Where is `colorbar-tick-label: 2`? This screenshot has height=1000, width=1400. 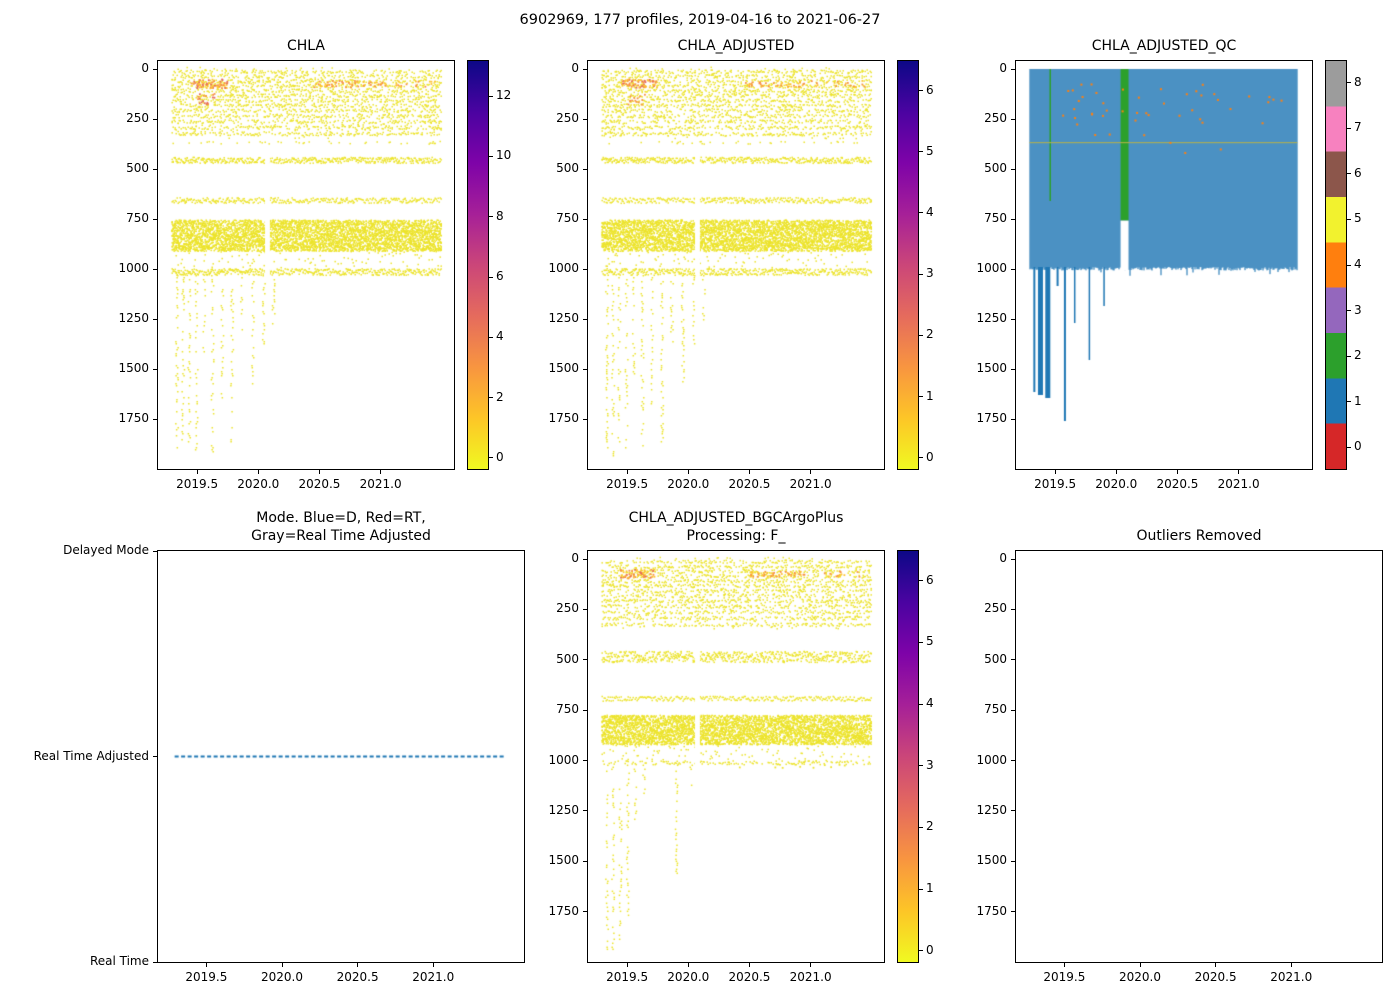 colorbar-tick-label: 2 is located at coordinates (930, 826).